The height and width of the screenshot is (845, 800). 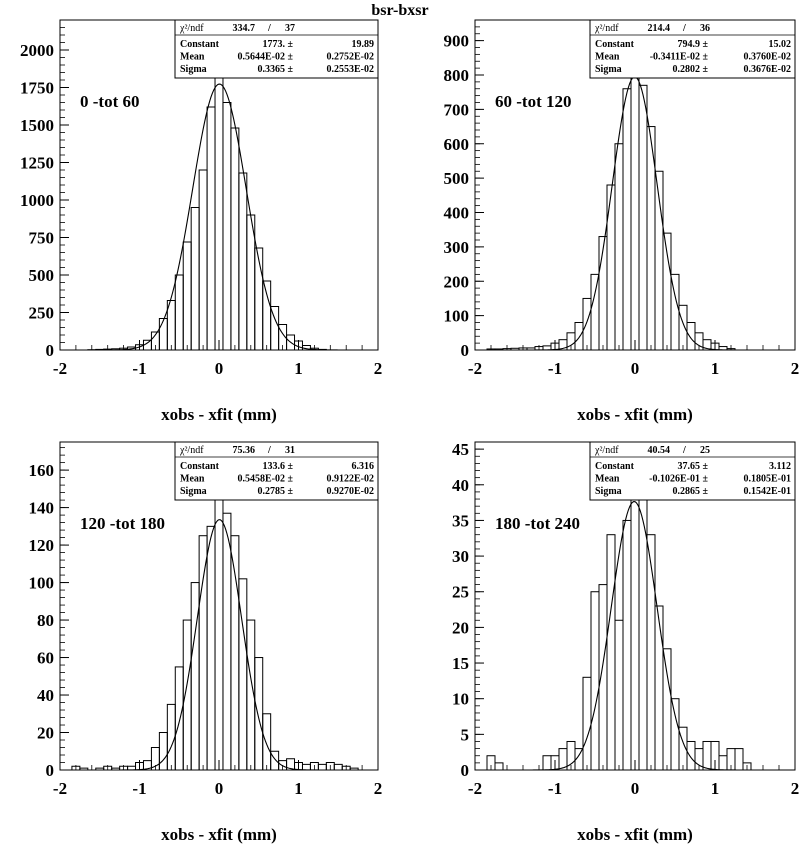 I want to click on y-tick-label: 80, so click(x=45, y=620).